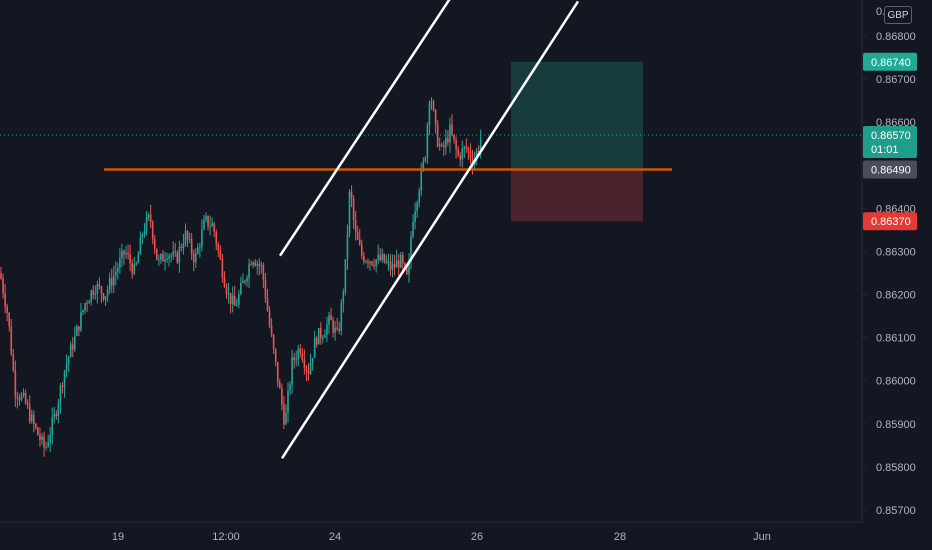  I want to click on currency-button: GBP, so click(898, 15).